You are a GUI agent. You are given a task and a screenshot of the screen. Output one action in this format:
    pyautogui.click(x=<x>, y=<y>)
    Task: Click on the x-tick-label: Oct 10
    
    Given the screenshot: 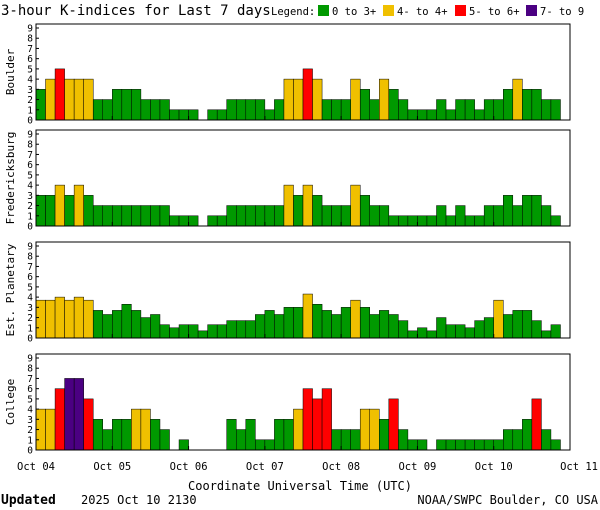 What is the action you would take?
    pyautogui.click(x=494, y=467)
    